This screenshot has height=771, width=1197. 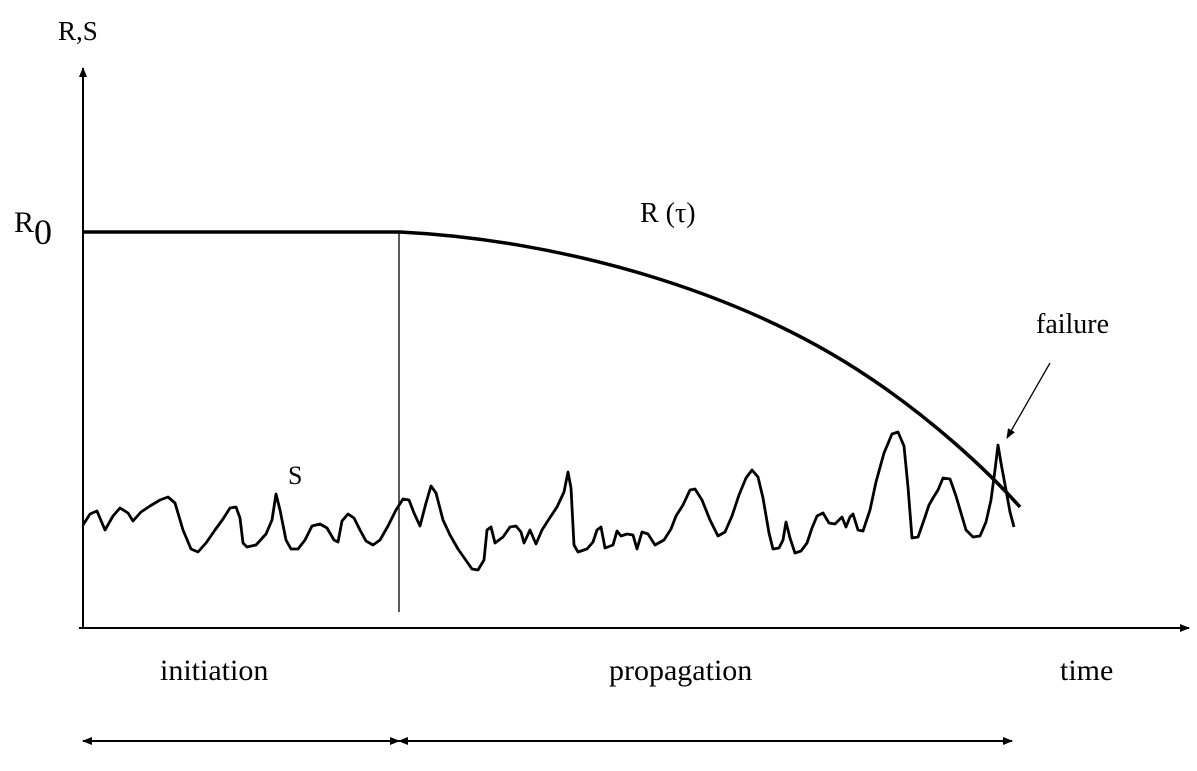 I want to click on x-axis-label: time, so click(x=1086, y=670).